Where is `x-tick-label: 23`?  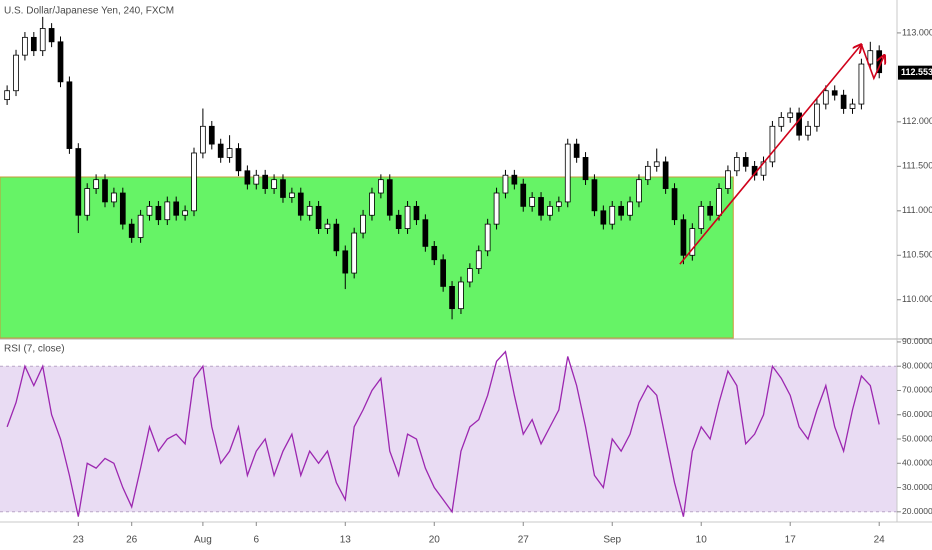 x-tick-label: 23 is located at coordinates (79, 540).